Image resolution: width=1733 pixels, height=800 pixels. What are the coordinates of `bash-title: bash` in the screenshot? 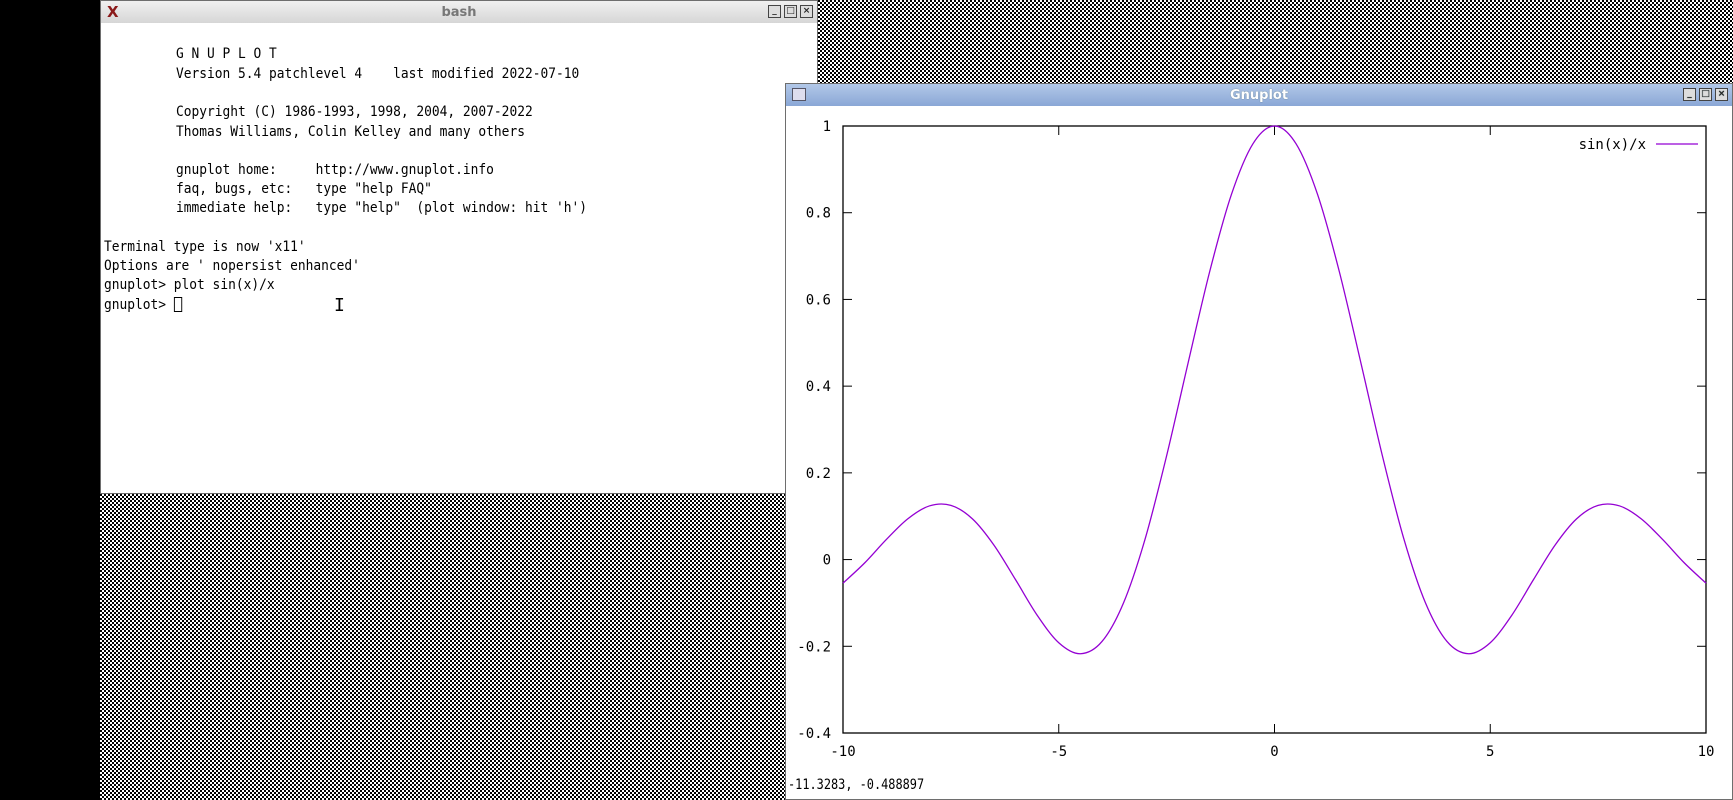 It's located at (459, 12).